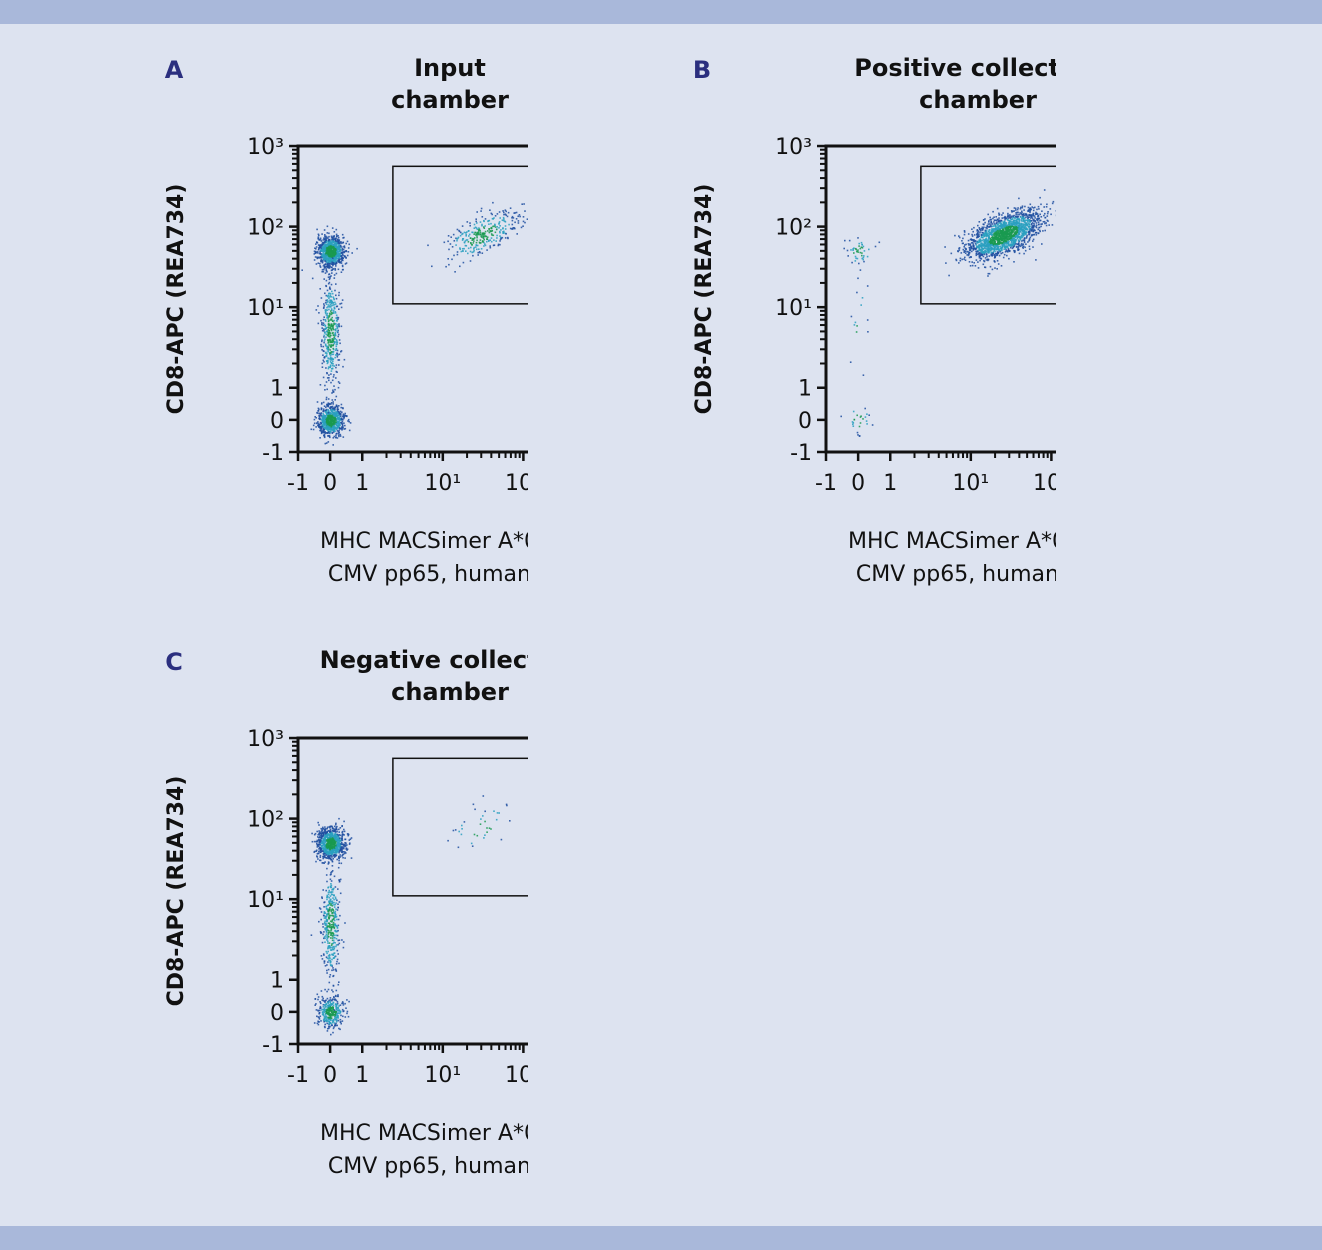 The width and height of the screenshot is (1322, 1250). What do you see at coordinates (176, 891) in the screenshot?
I see `y-axis-label: CD8-APC (REA734)` at bounding box center [176, 891].